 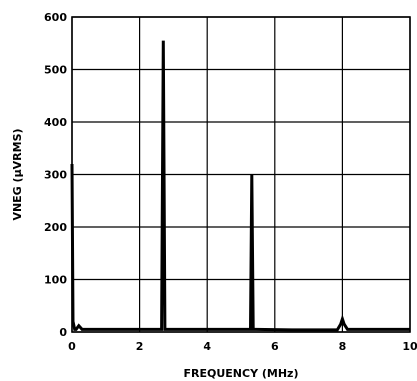 I want to click on y-tick-label: 300, so click(x=55, y=175).